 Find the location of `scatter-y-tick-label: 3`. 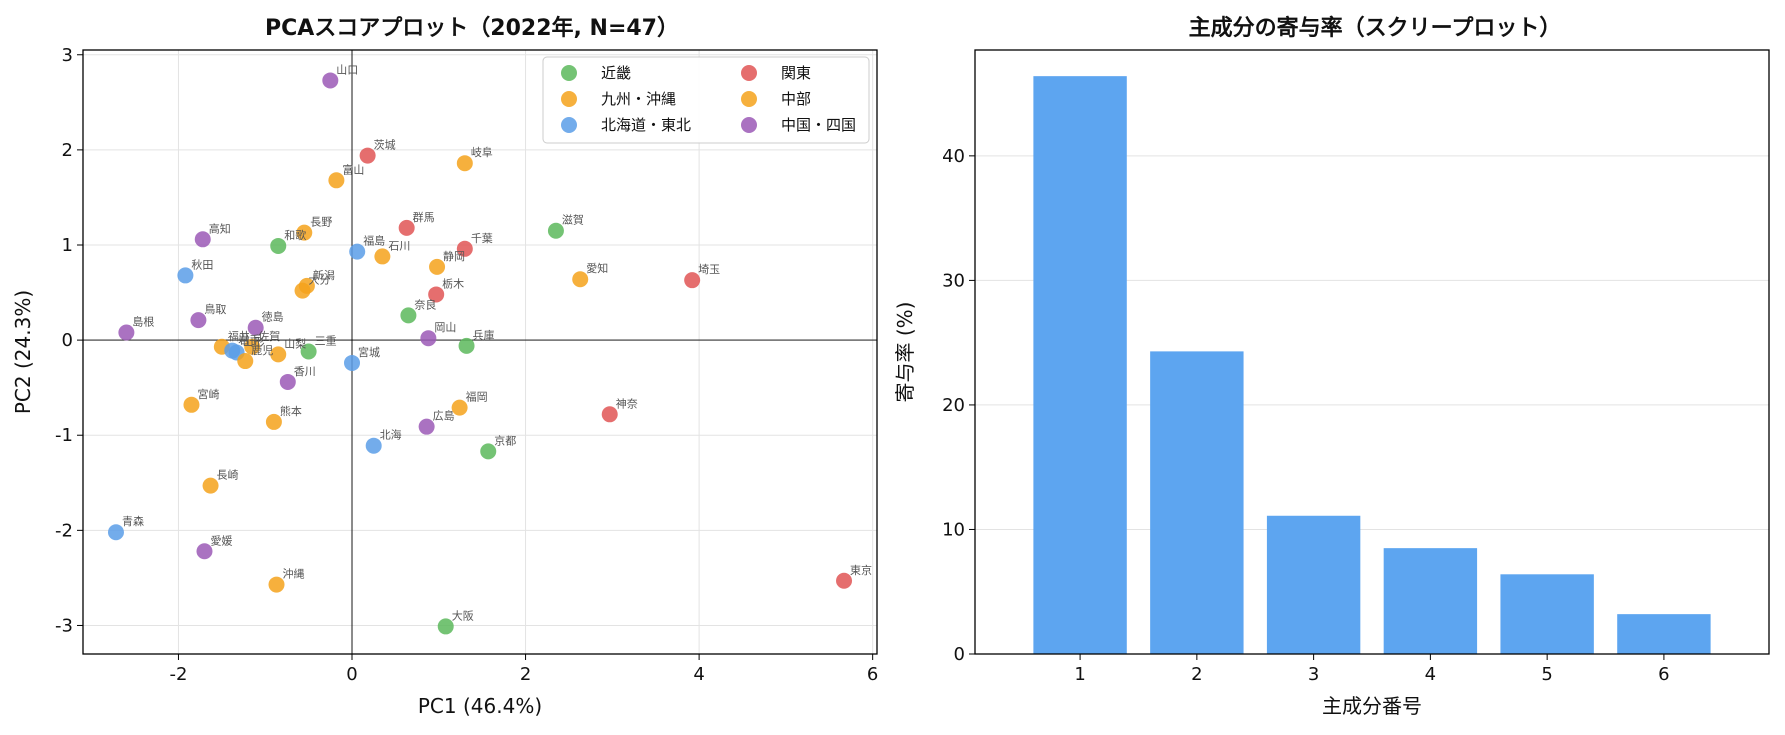

scatter-y-tick-label: 3 is located at coordinates (67, 55).